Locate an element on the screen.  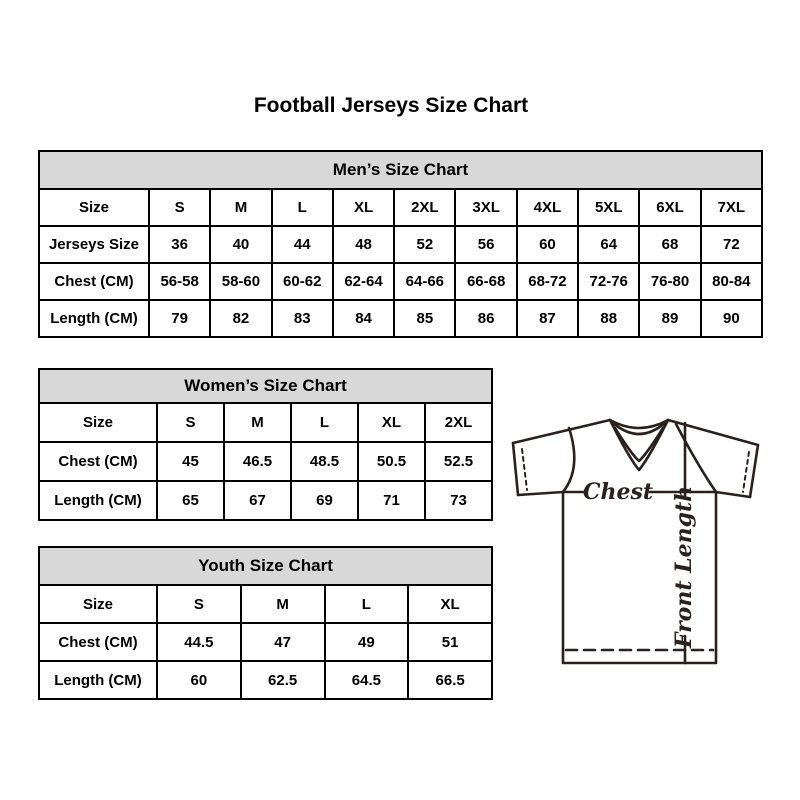
jersey-right-armhole-seam is located at coordinates (696, 458).